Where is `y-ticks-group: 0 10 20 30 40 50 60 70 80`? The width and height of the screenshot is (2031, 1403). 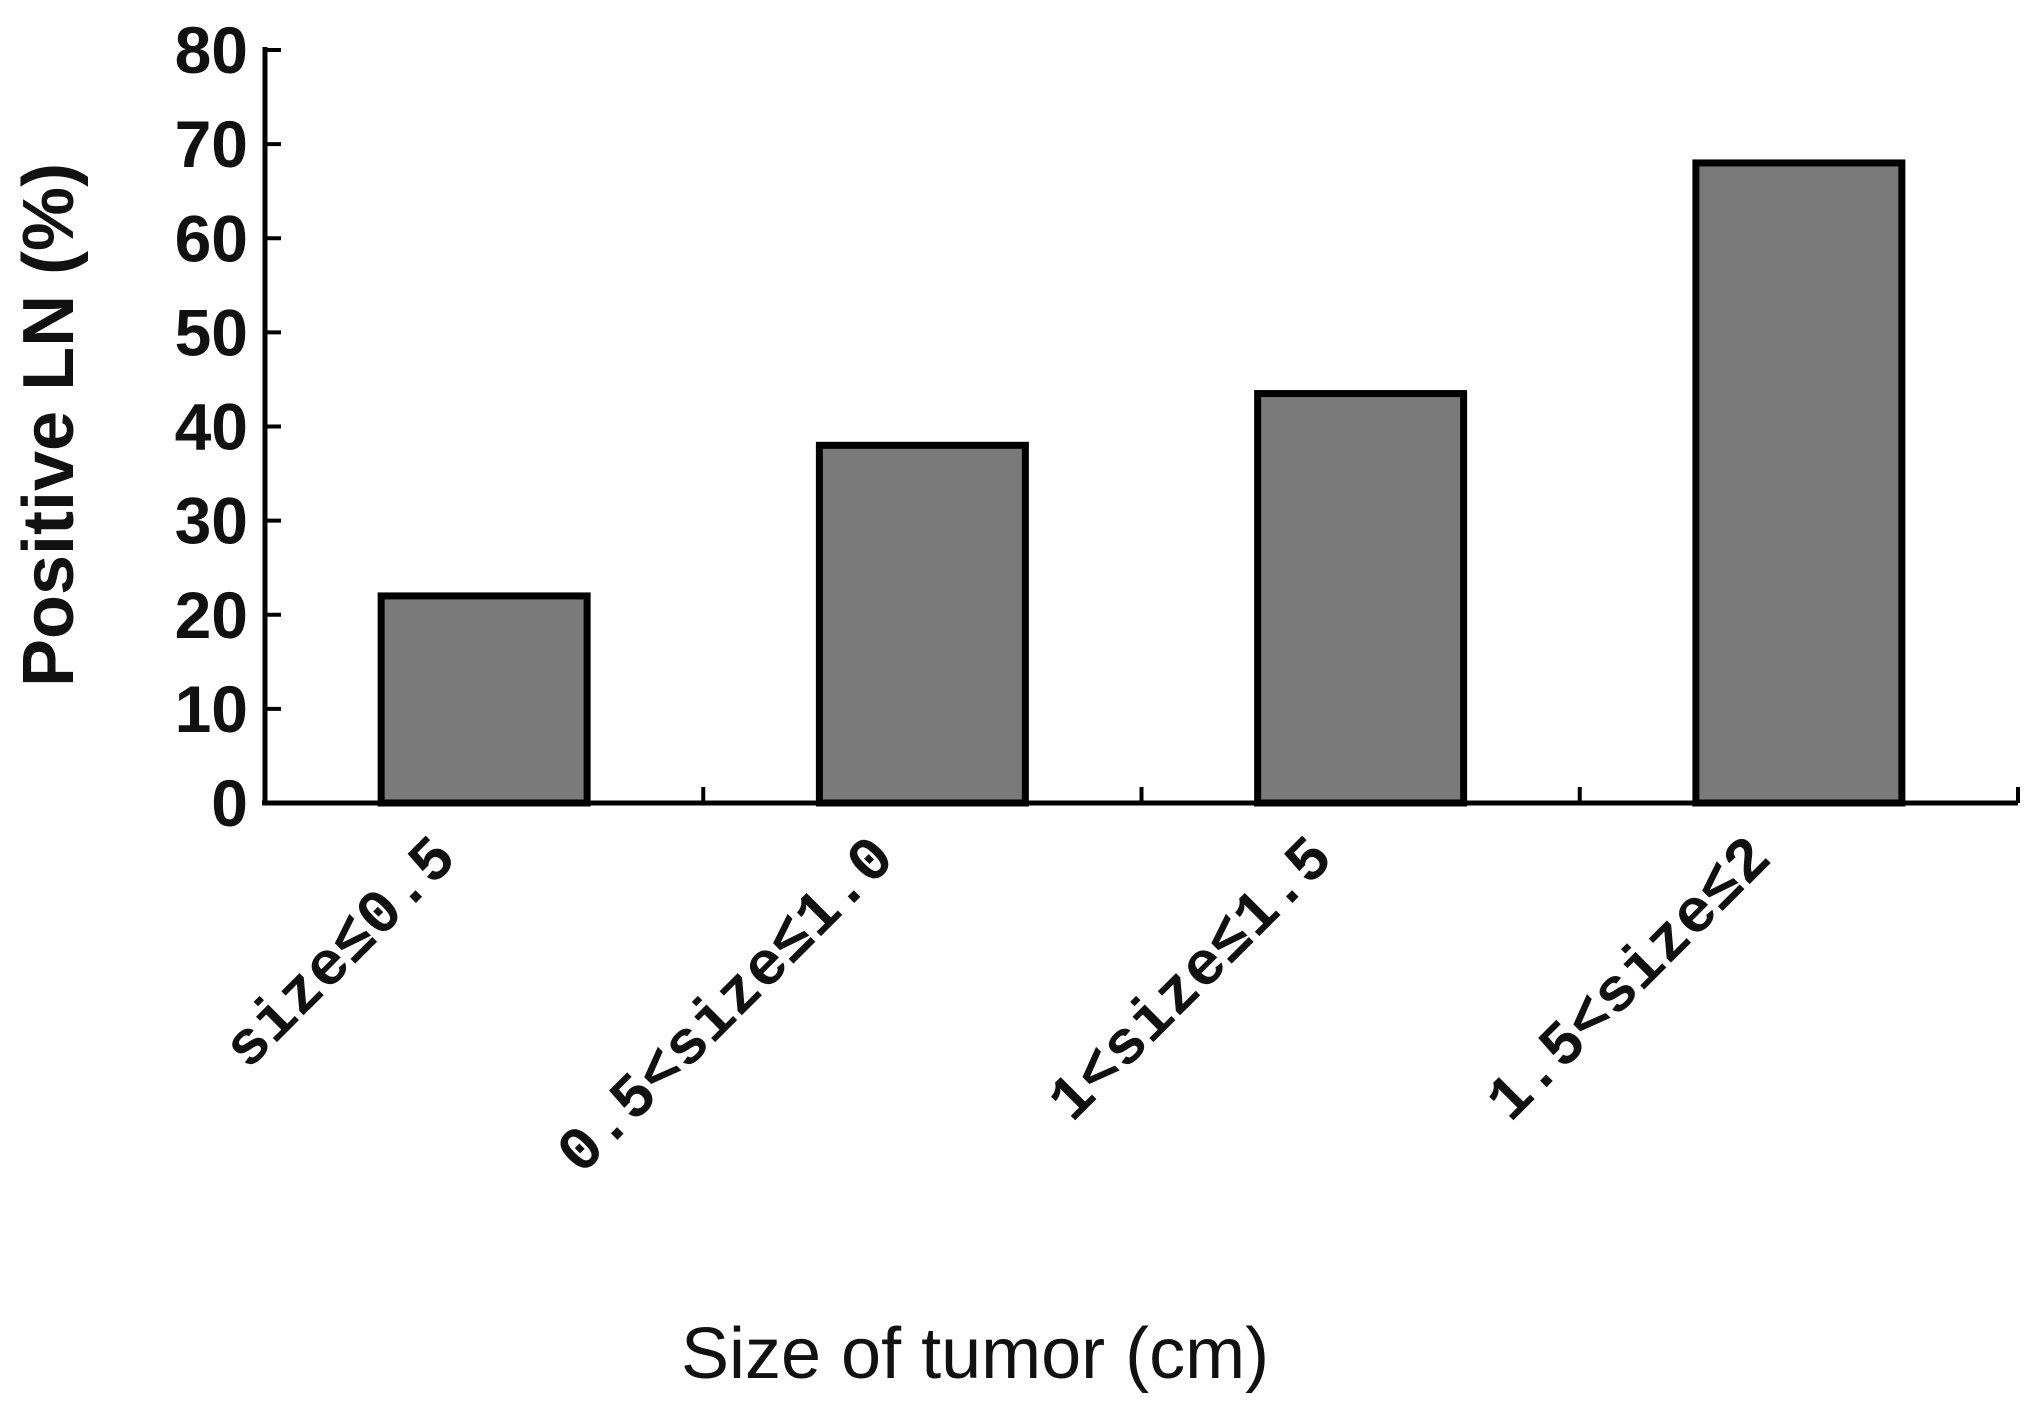 y-ticks-group: 0 10 20 30 40 50 60 70 80 is located at coordinates (228, 426).